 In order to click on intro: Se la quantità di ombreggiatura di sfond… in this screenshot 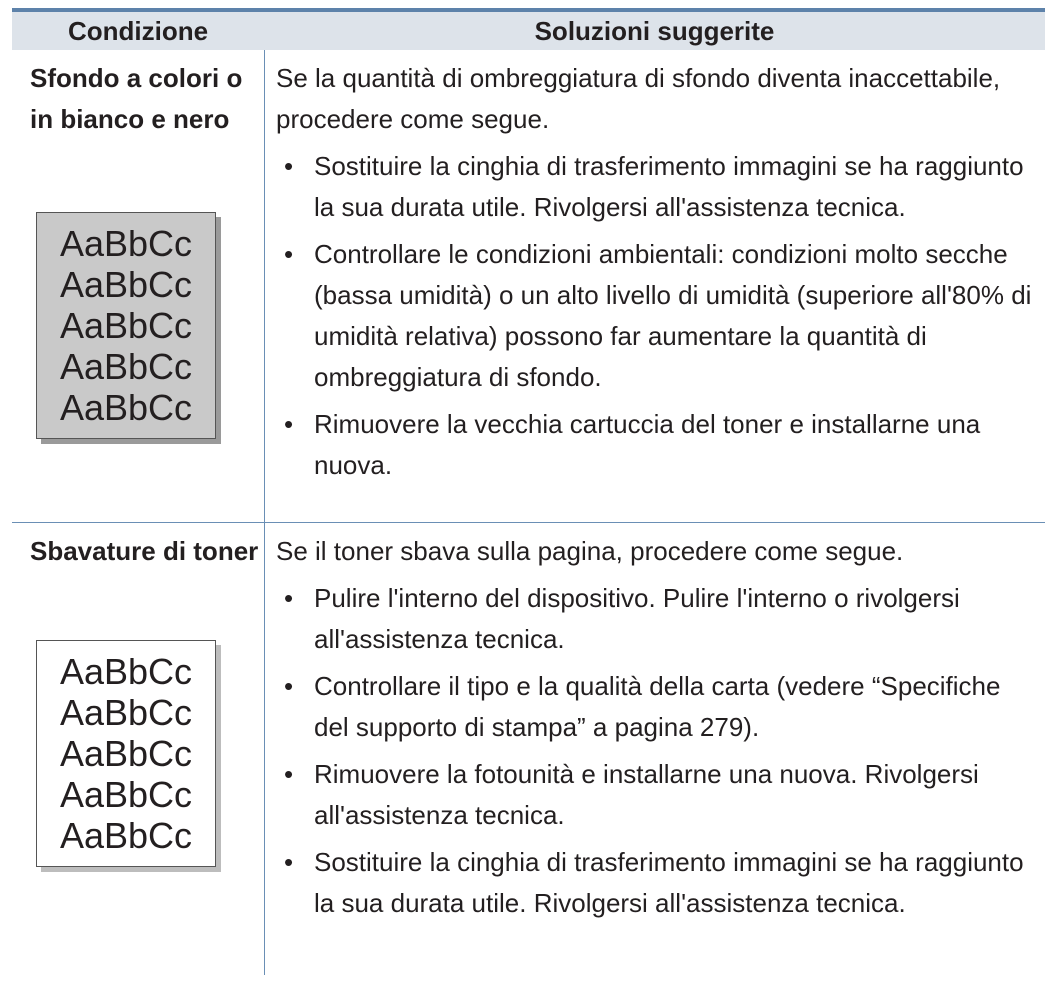, I will do `click(638, 98)`.